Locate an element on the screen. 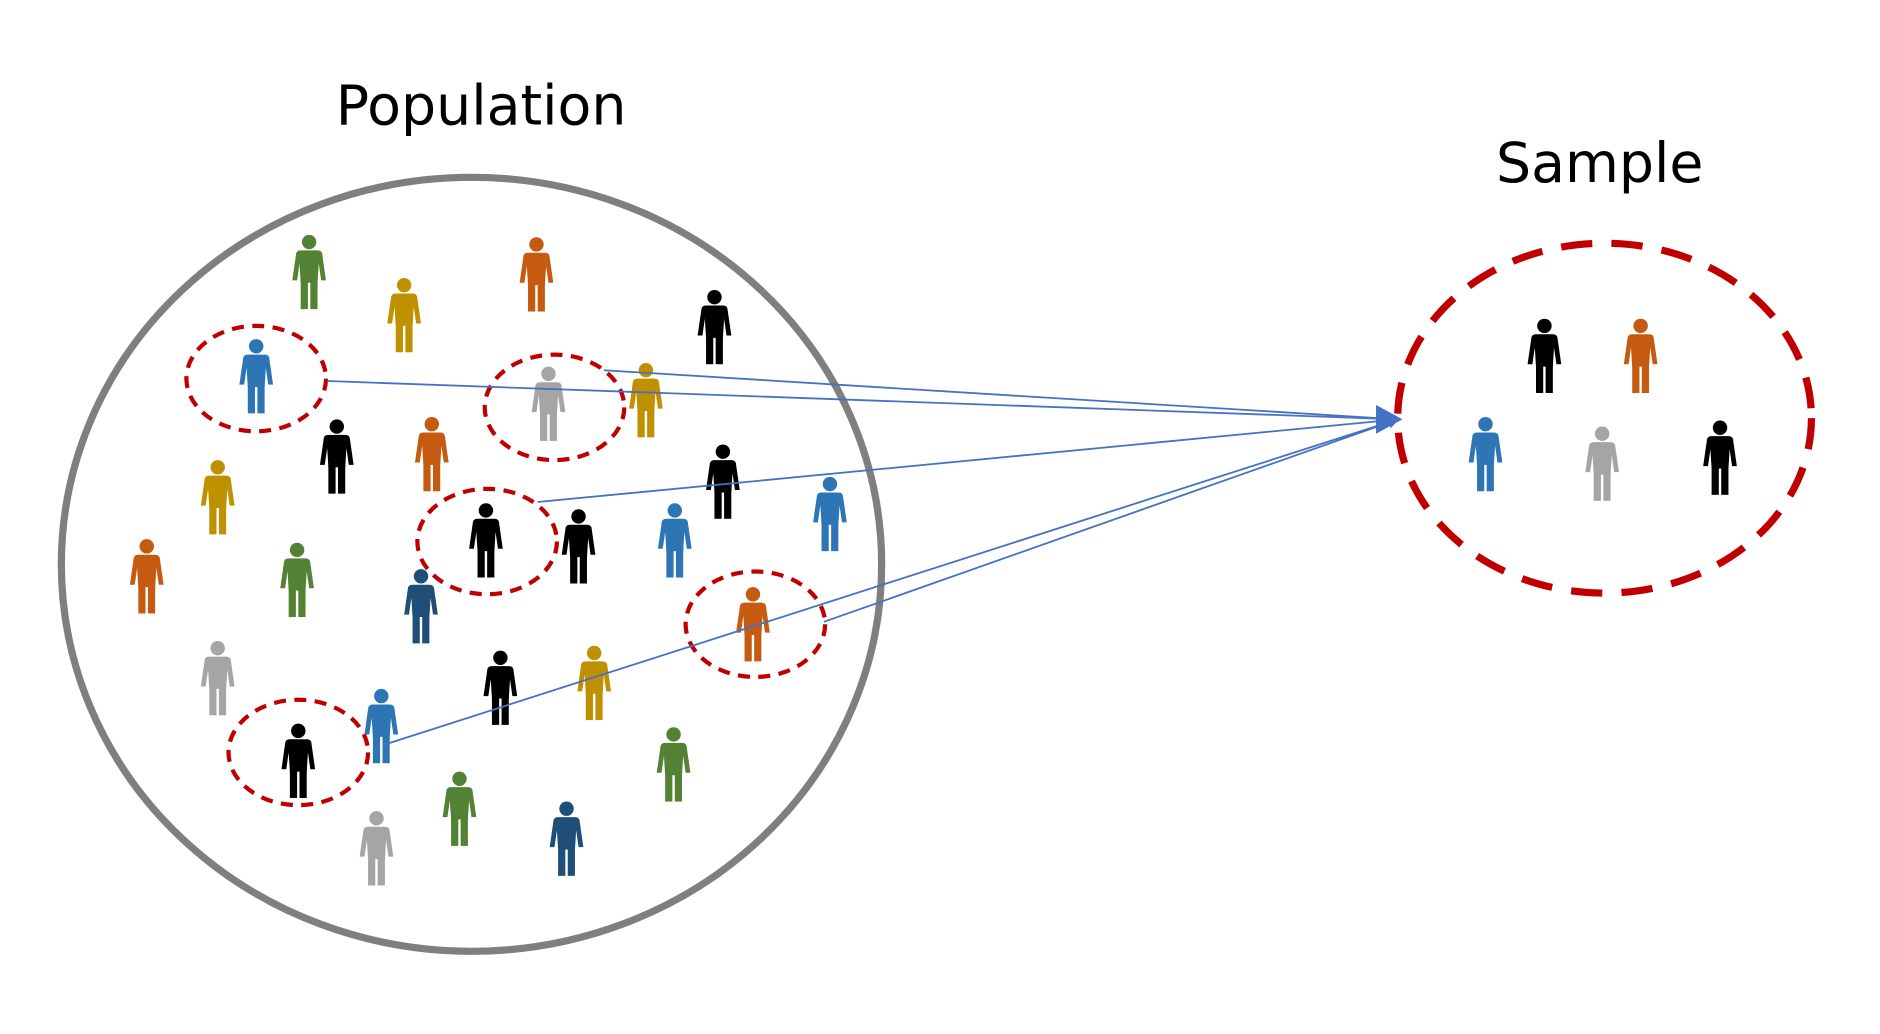  sample-circle is located at coordinates (1605, 418).